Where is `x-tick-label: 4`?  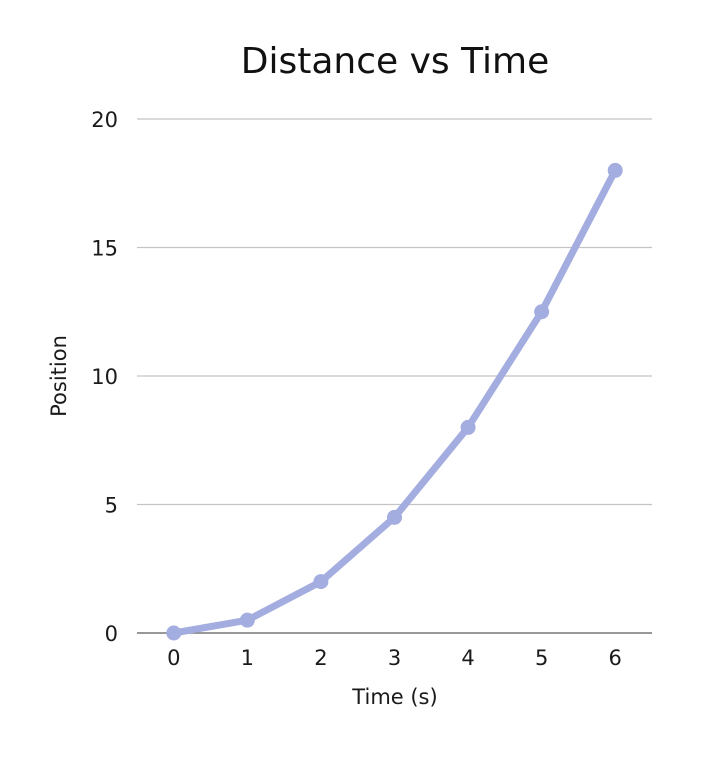
x-tick-label: 4 is located at coordinates (467, 658).